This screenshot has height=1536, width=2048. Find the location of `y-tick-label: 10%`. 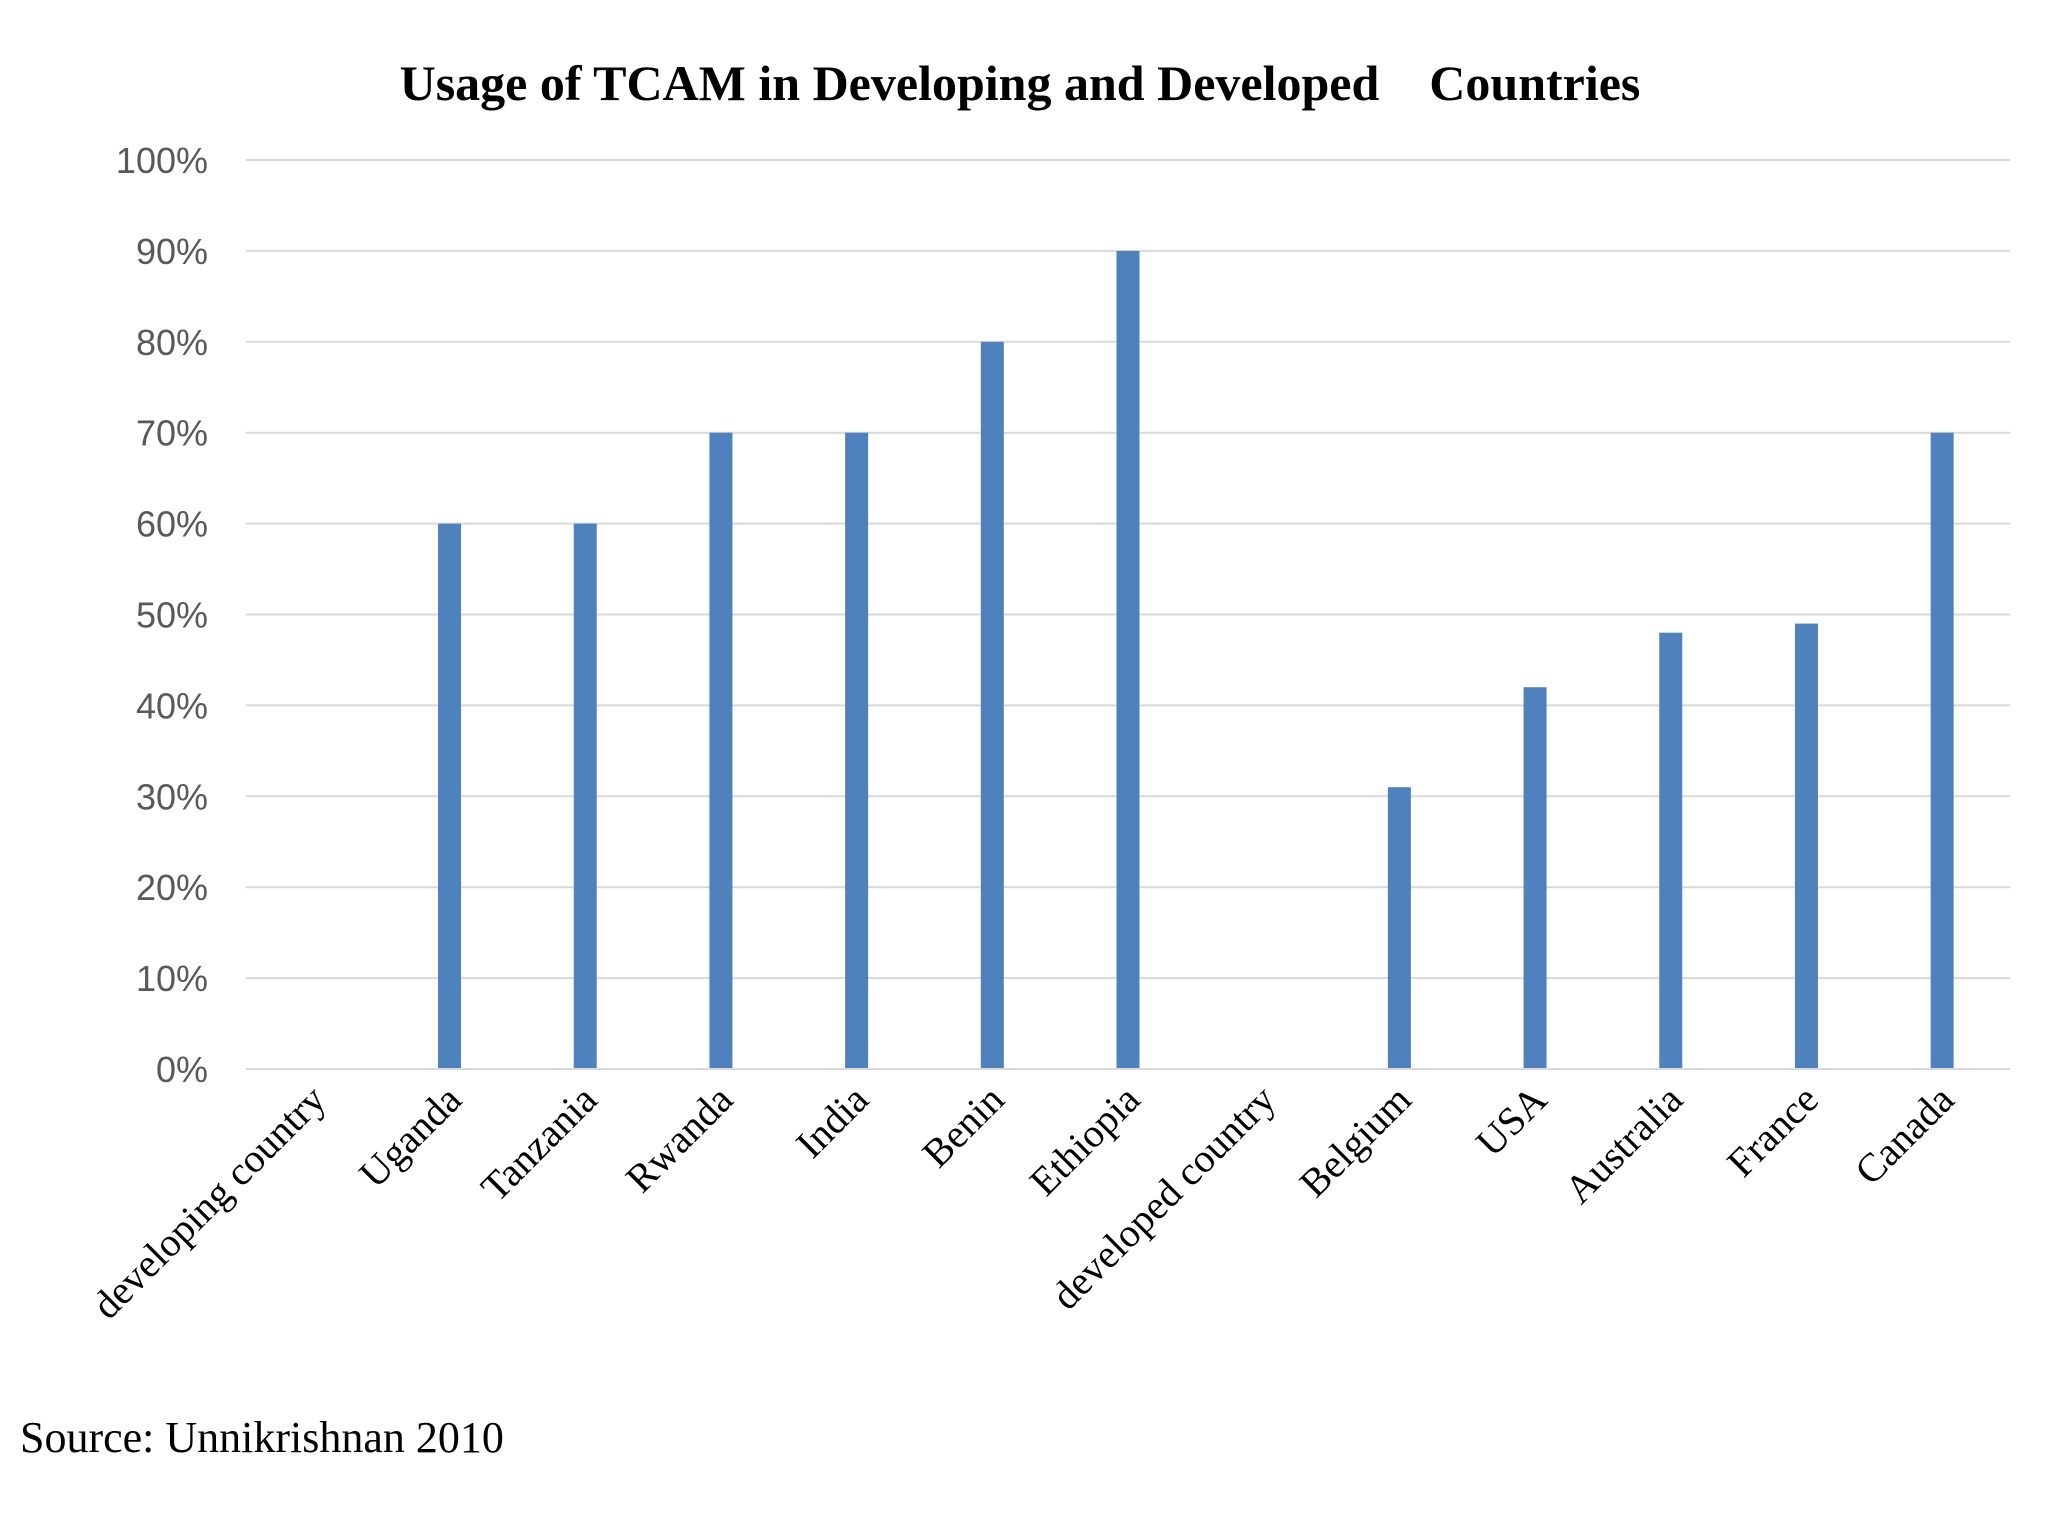

y-tick-label: 10% is located at coordinates (172, 978).